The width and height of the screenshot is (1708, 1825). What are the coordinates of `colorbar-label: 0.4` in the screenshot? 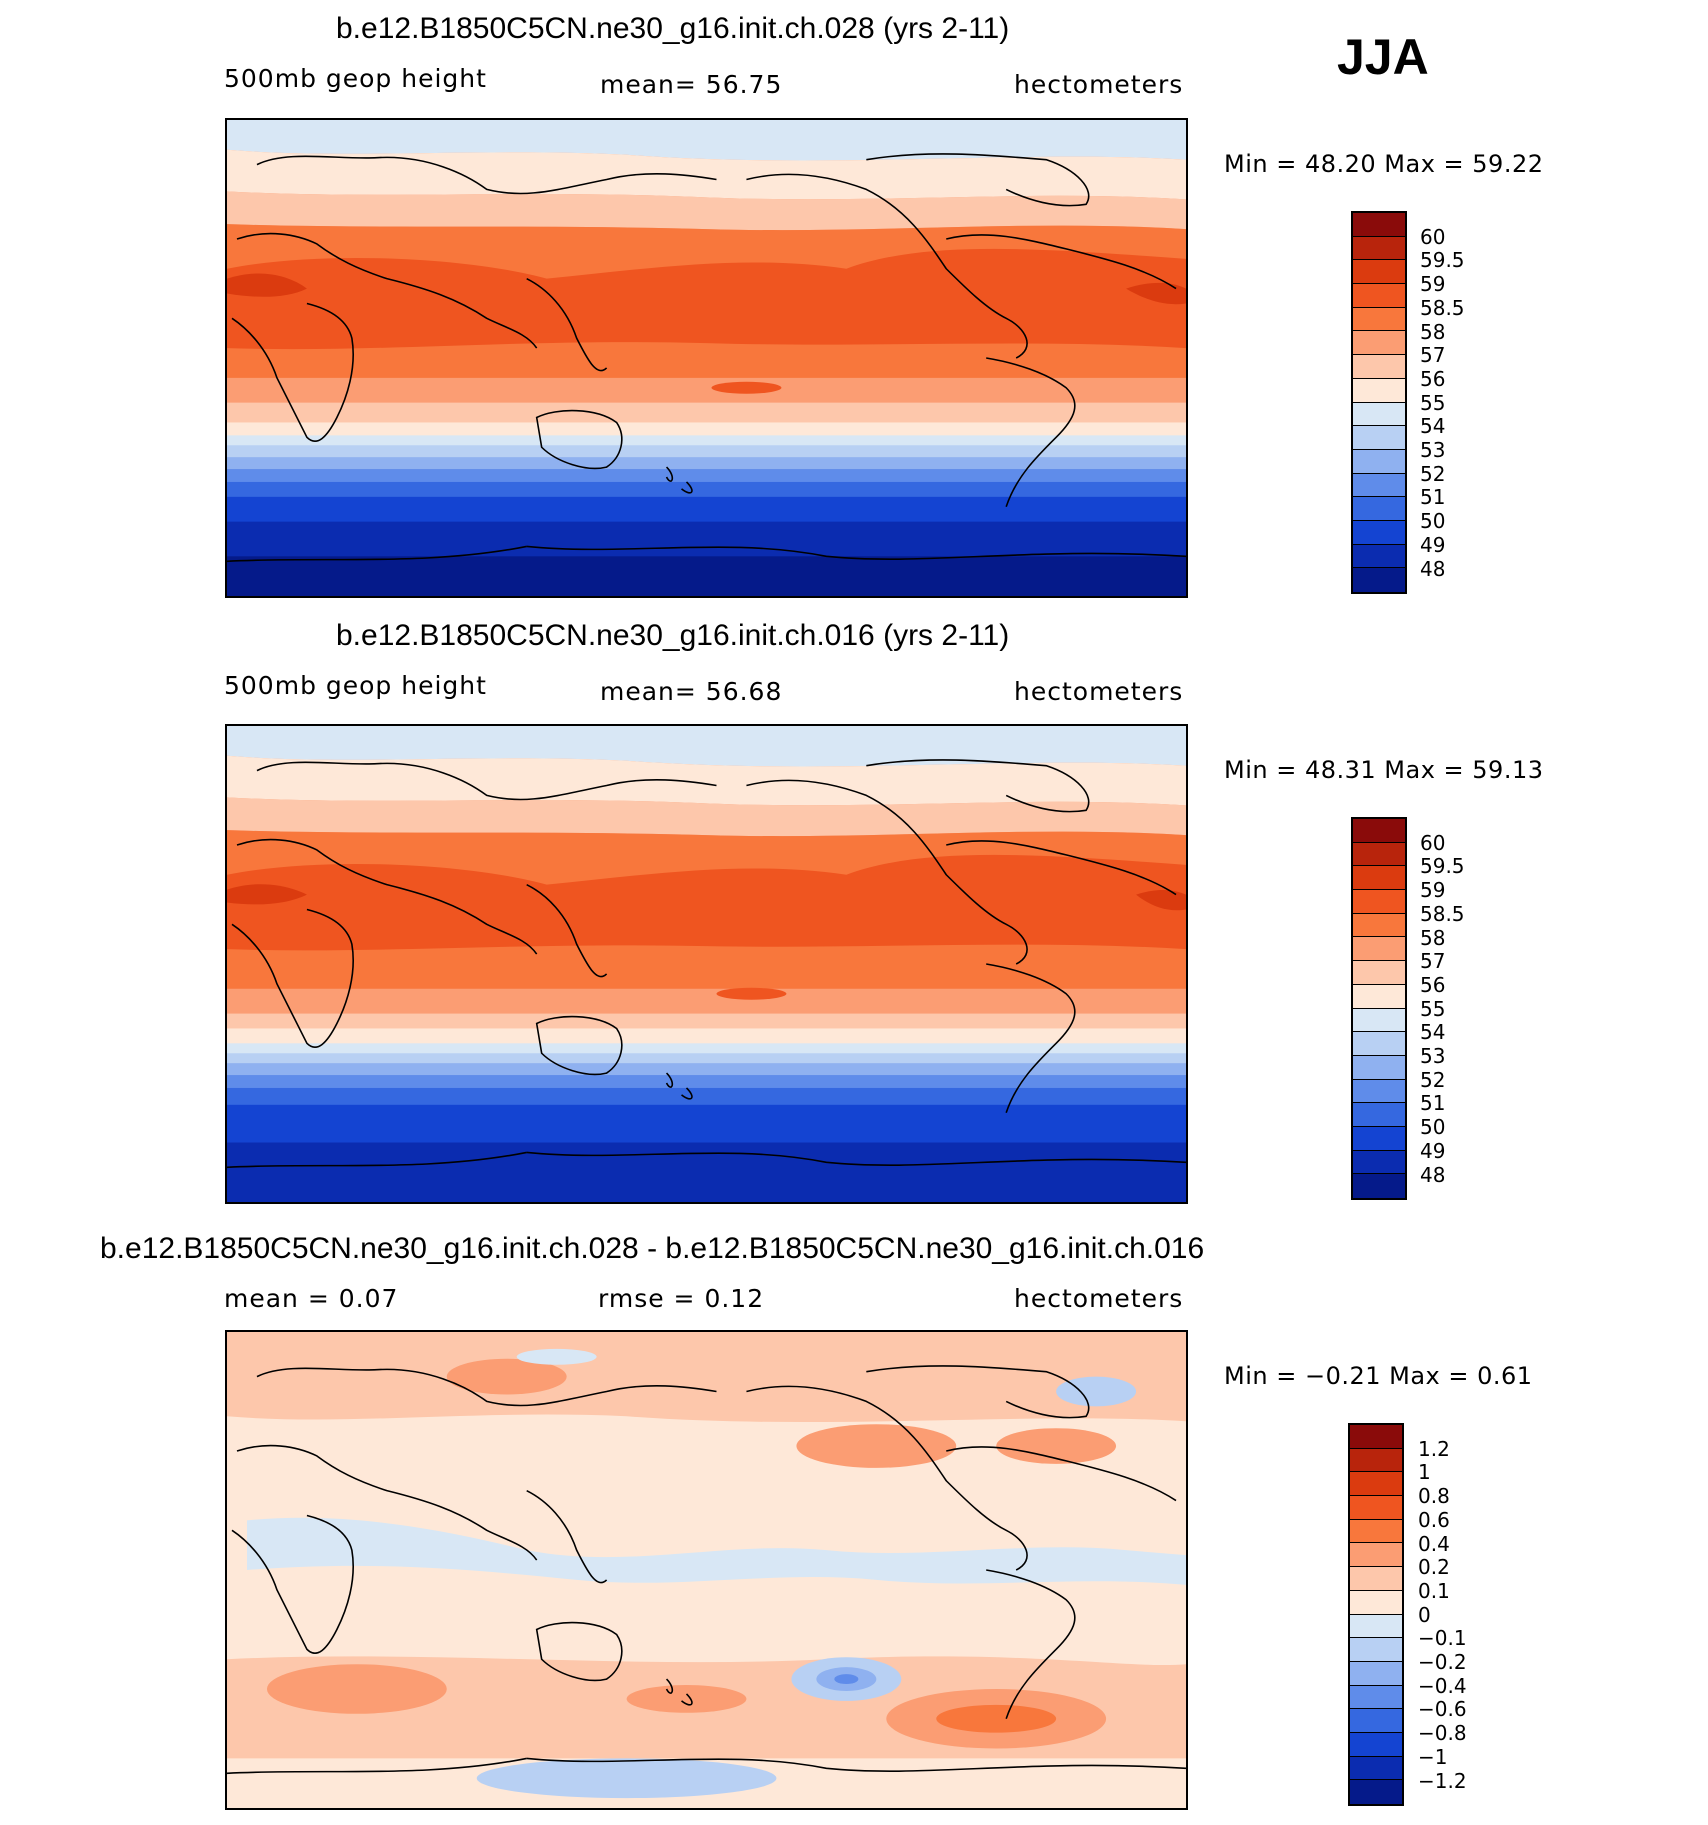 It's located at (1434, 1543).